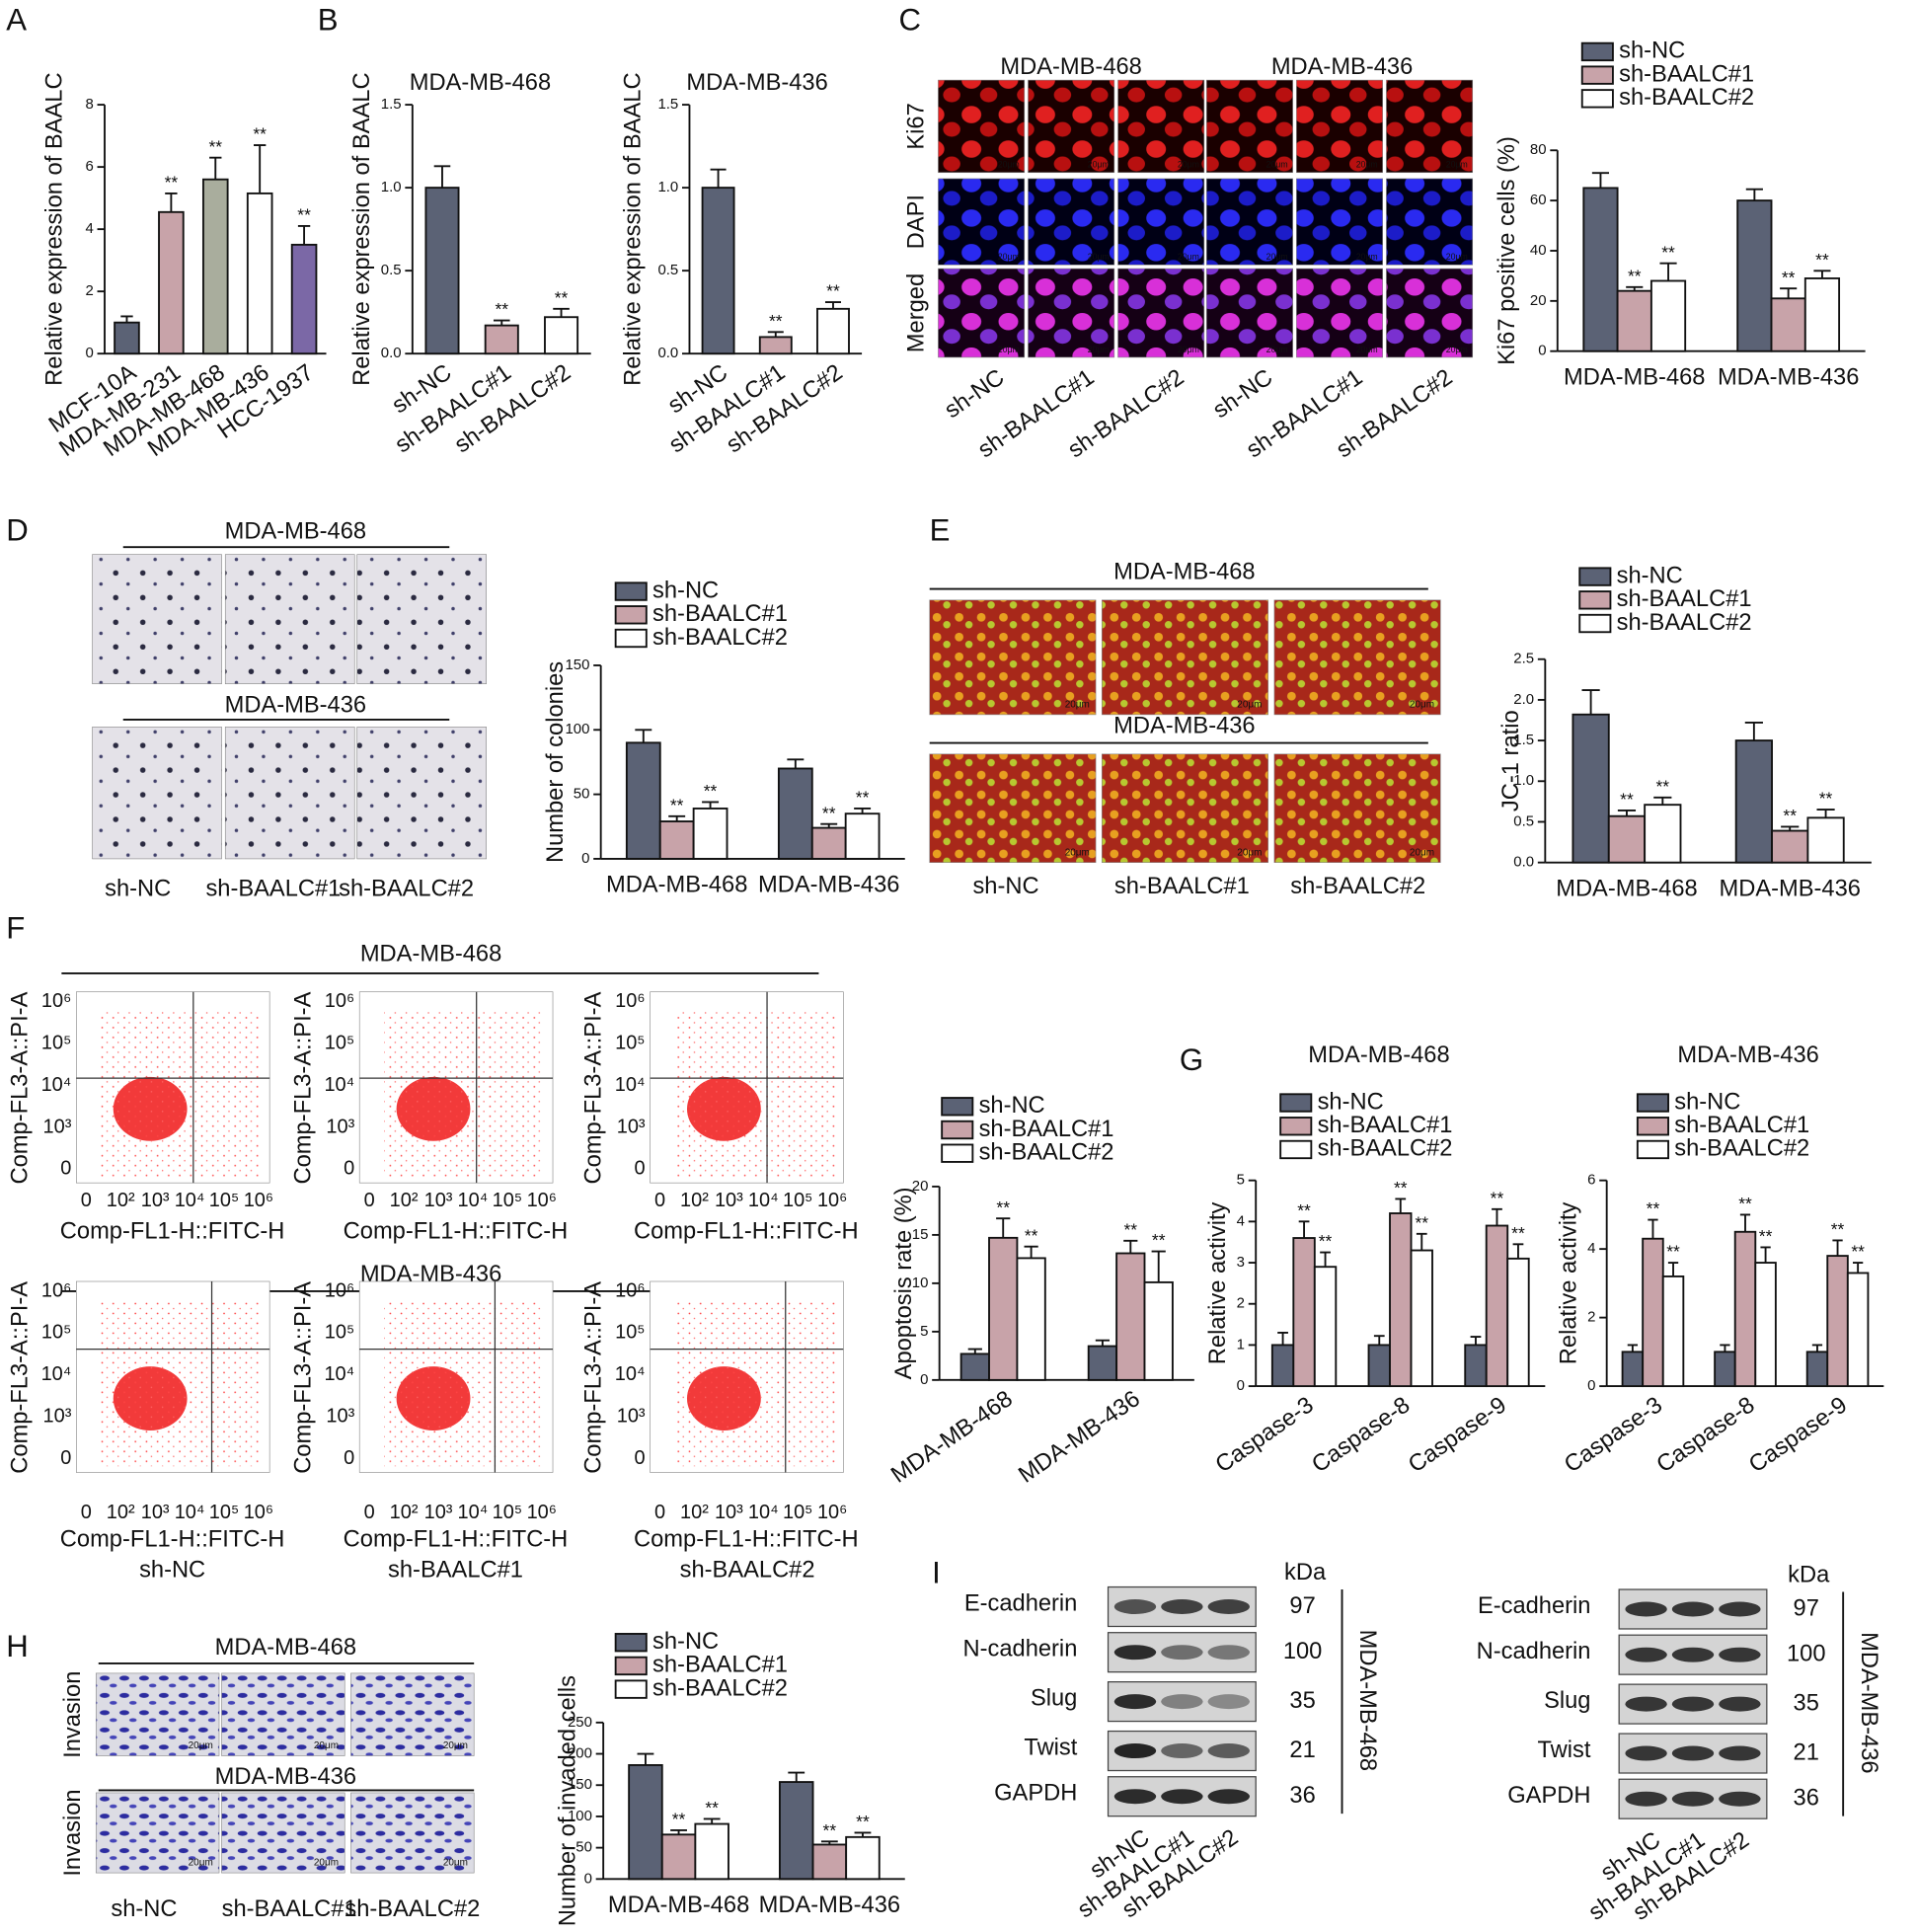 The height and width of the screenshot is (1932, 1917). What do you see at coordinates (639, 1169) in the screenshot?
I see `flow-y-tick: 0` at bounding box center [639, 1169].